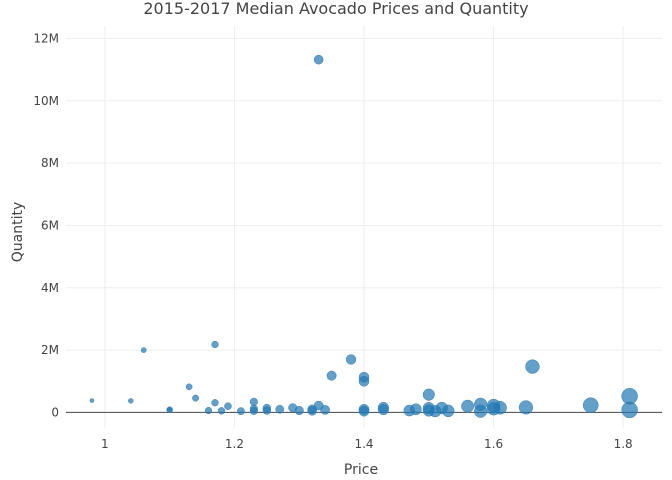  Describe the element at coordinates (623, 444) in the screenshot. I see `x-tick-label: 1.8` at that location.